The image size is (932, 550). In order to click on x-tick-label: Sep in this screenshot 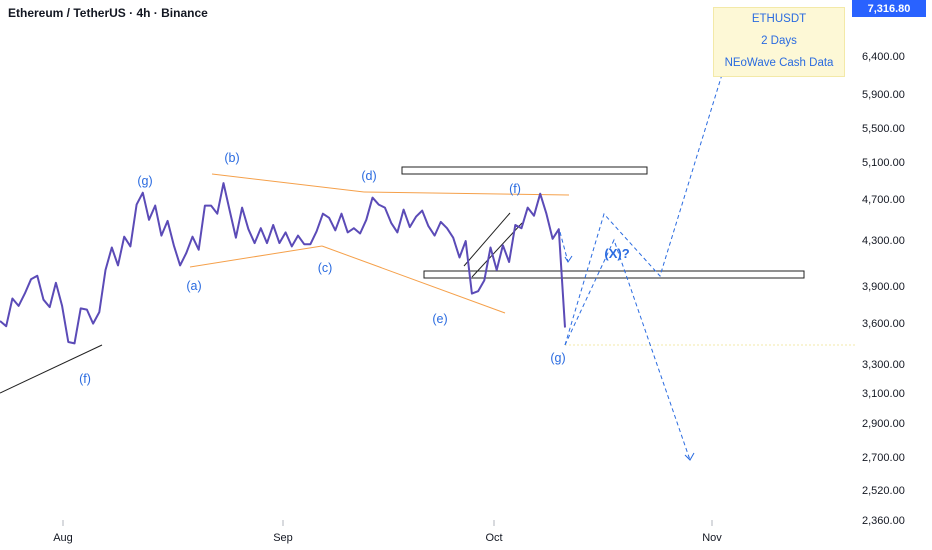, I will do `click(283, 538)`.